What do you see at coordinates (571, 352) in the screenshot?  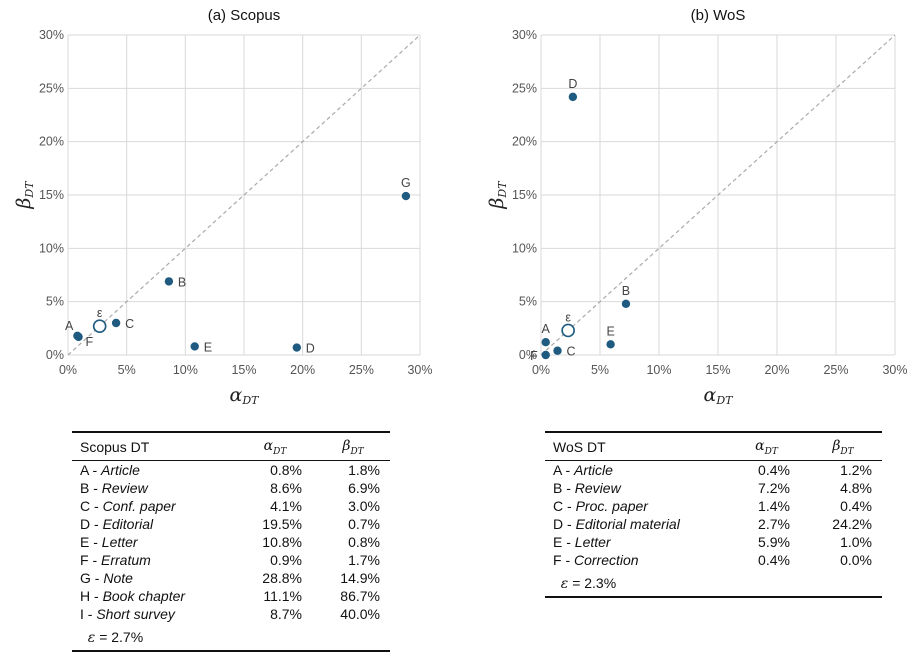 I see `point-label: C` at bounding box center [571, 352].